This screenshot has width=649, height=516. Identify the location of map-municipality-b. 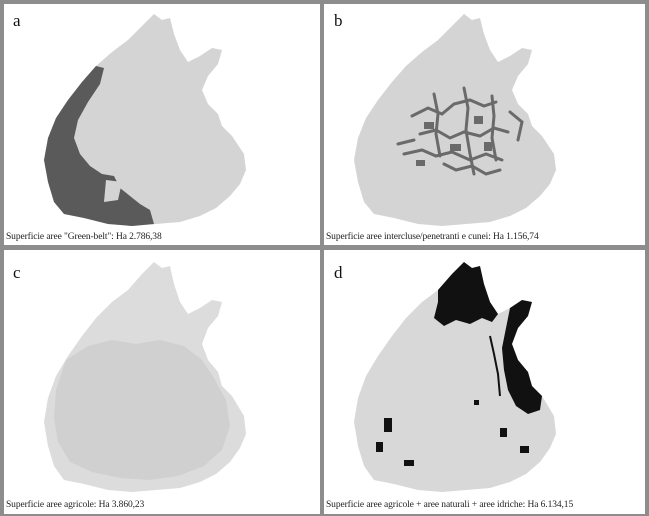
(455, 120).